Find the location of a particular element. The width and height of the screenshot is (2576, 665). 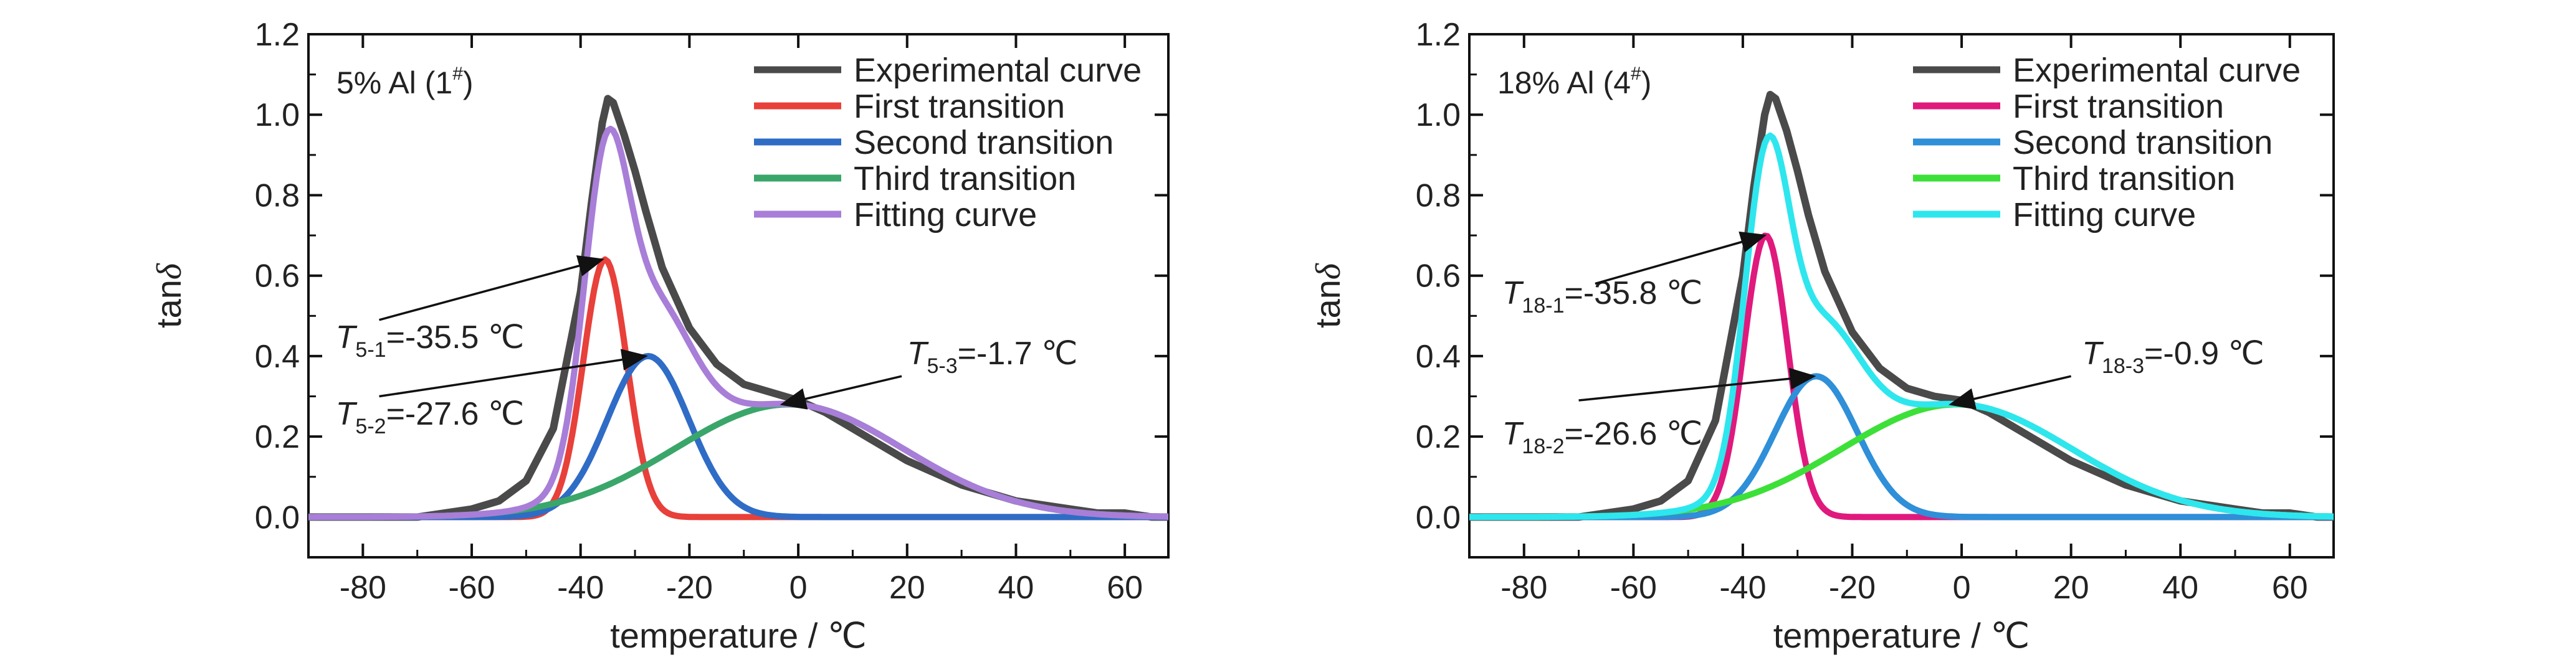

panel-label-text: 18% Al (4 is located at coordinates (1564, 82).